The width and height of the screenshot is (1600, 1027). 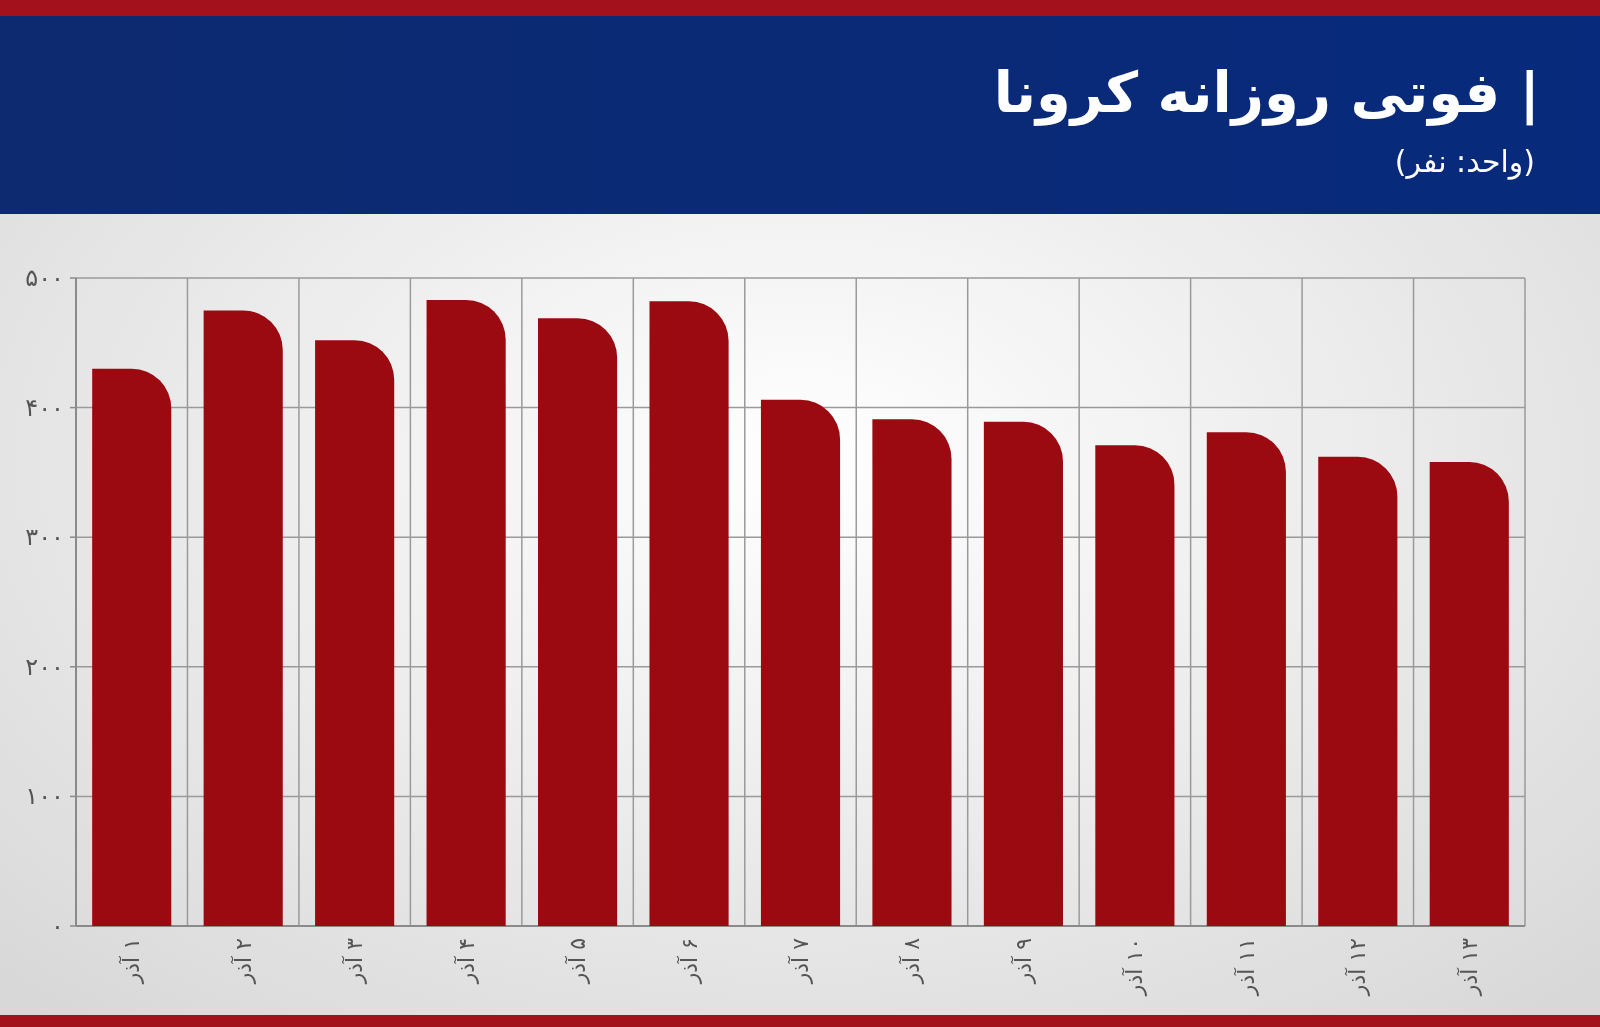 I want to click on ytick: ۳۰۰, so click(x=44, y=537).